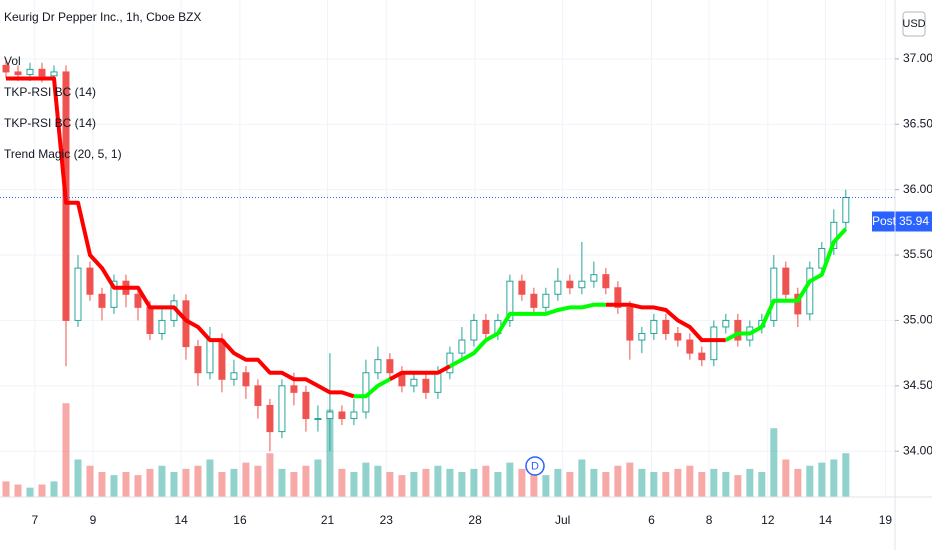 The width and height of the screenshot is (932, 550). Describe the element at coordinates (917, 58) in the screenshot. I see `y-tick-label: 37.00` at that location.